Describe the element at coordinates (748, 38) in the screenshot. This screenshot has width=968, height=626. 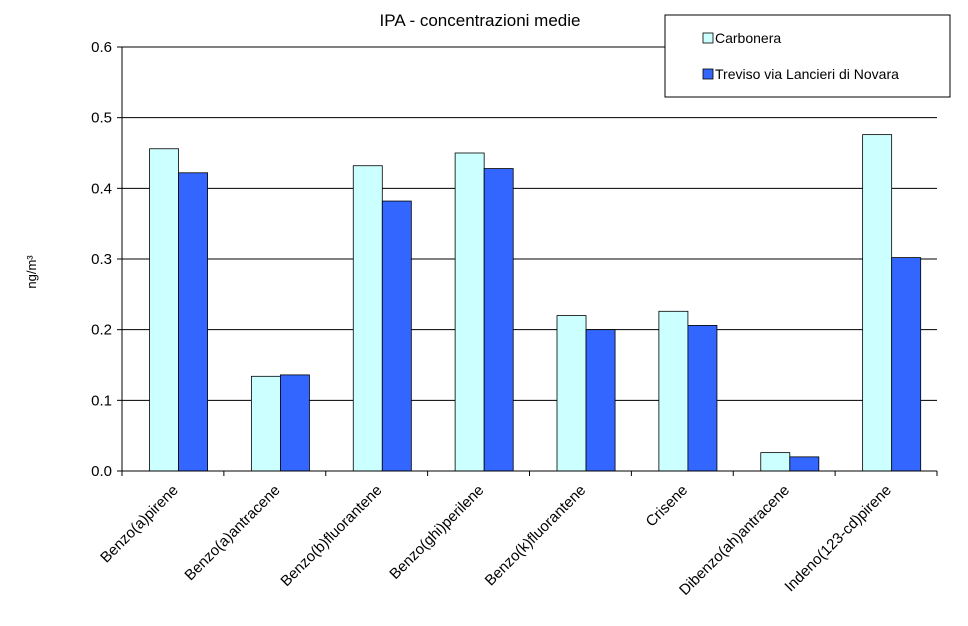
I see `legend-label: Carbonera` at that location.